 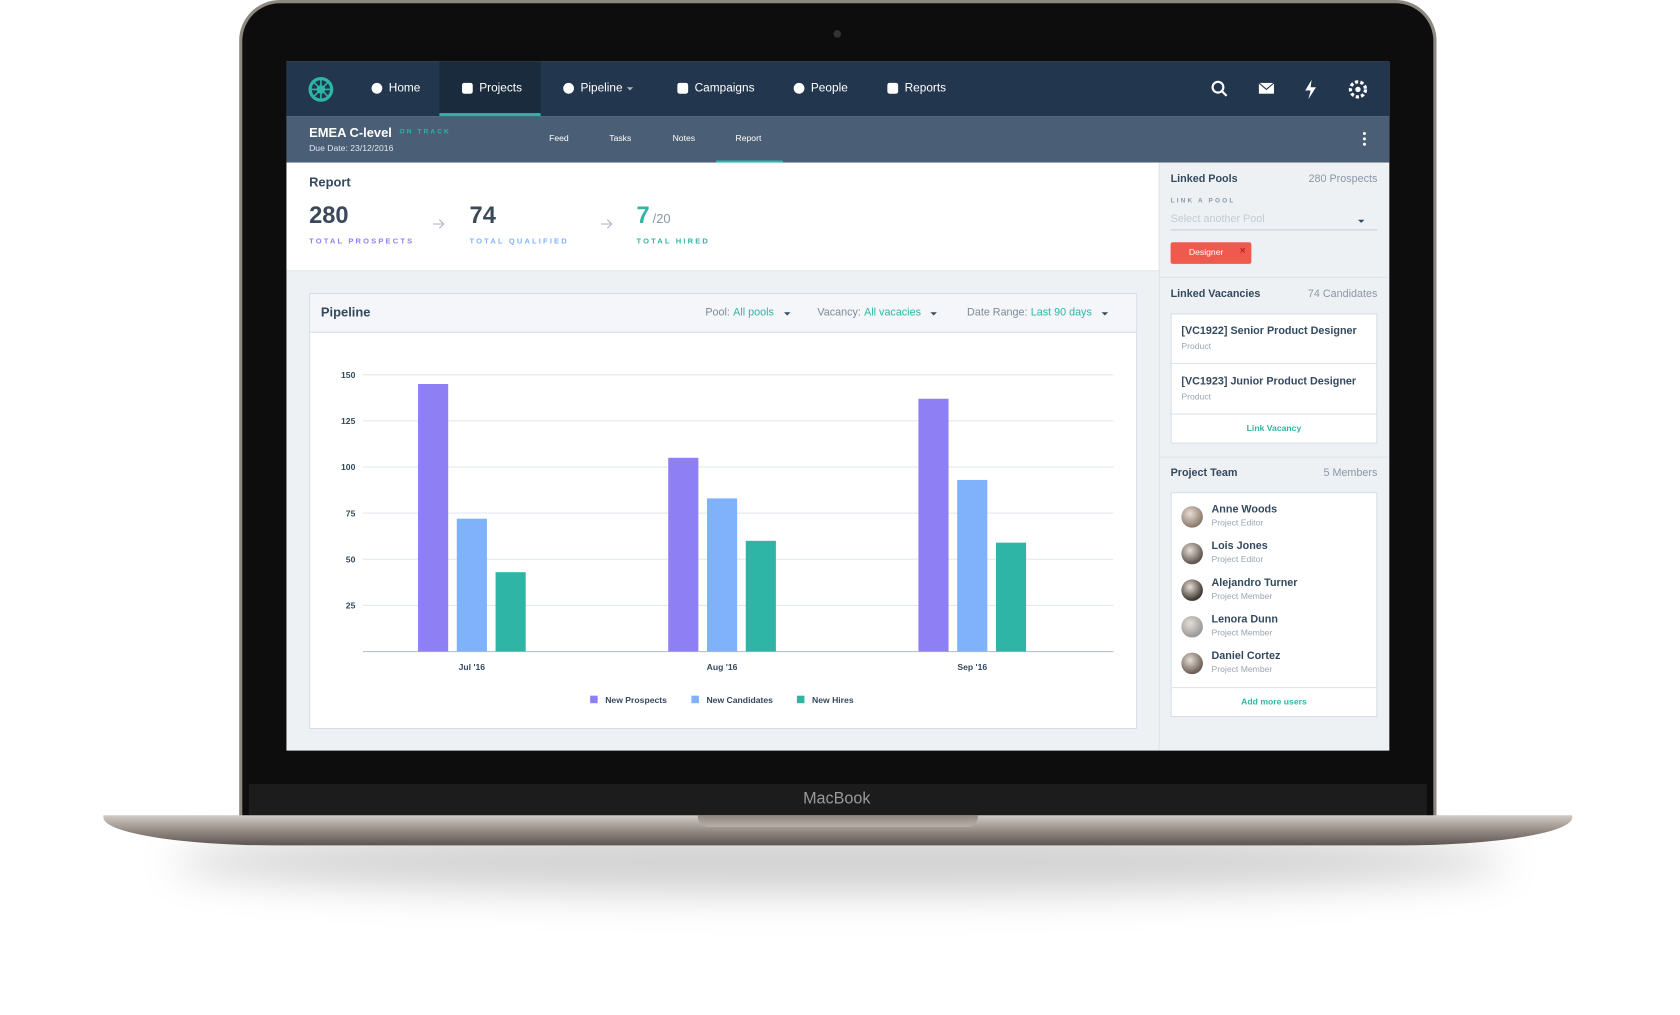 What do you see at coordinates (348, 467) in the screenshot?
I see `y-tick-label: 100` at bounding box center [348, 467].